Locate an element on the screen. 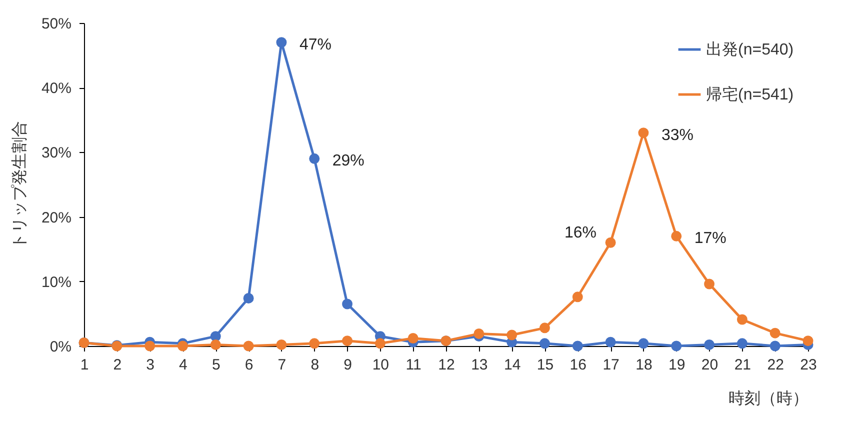 This screenshot has height=423, width=851. data-label: 33% is located at coordinates (677, 135).